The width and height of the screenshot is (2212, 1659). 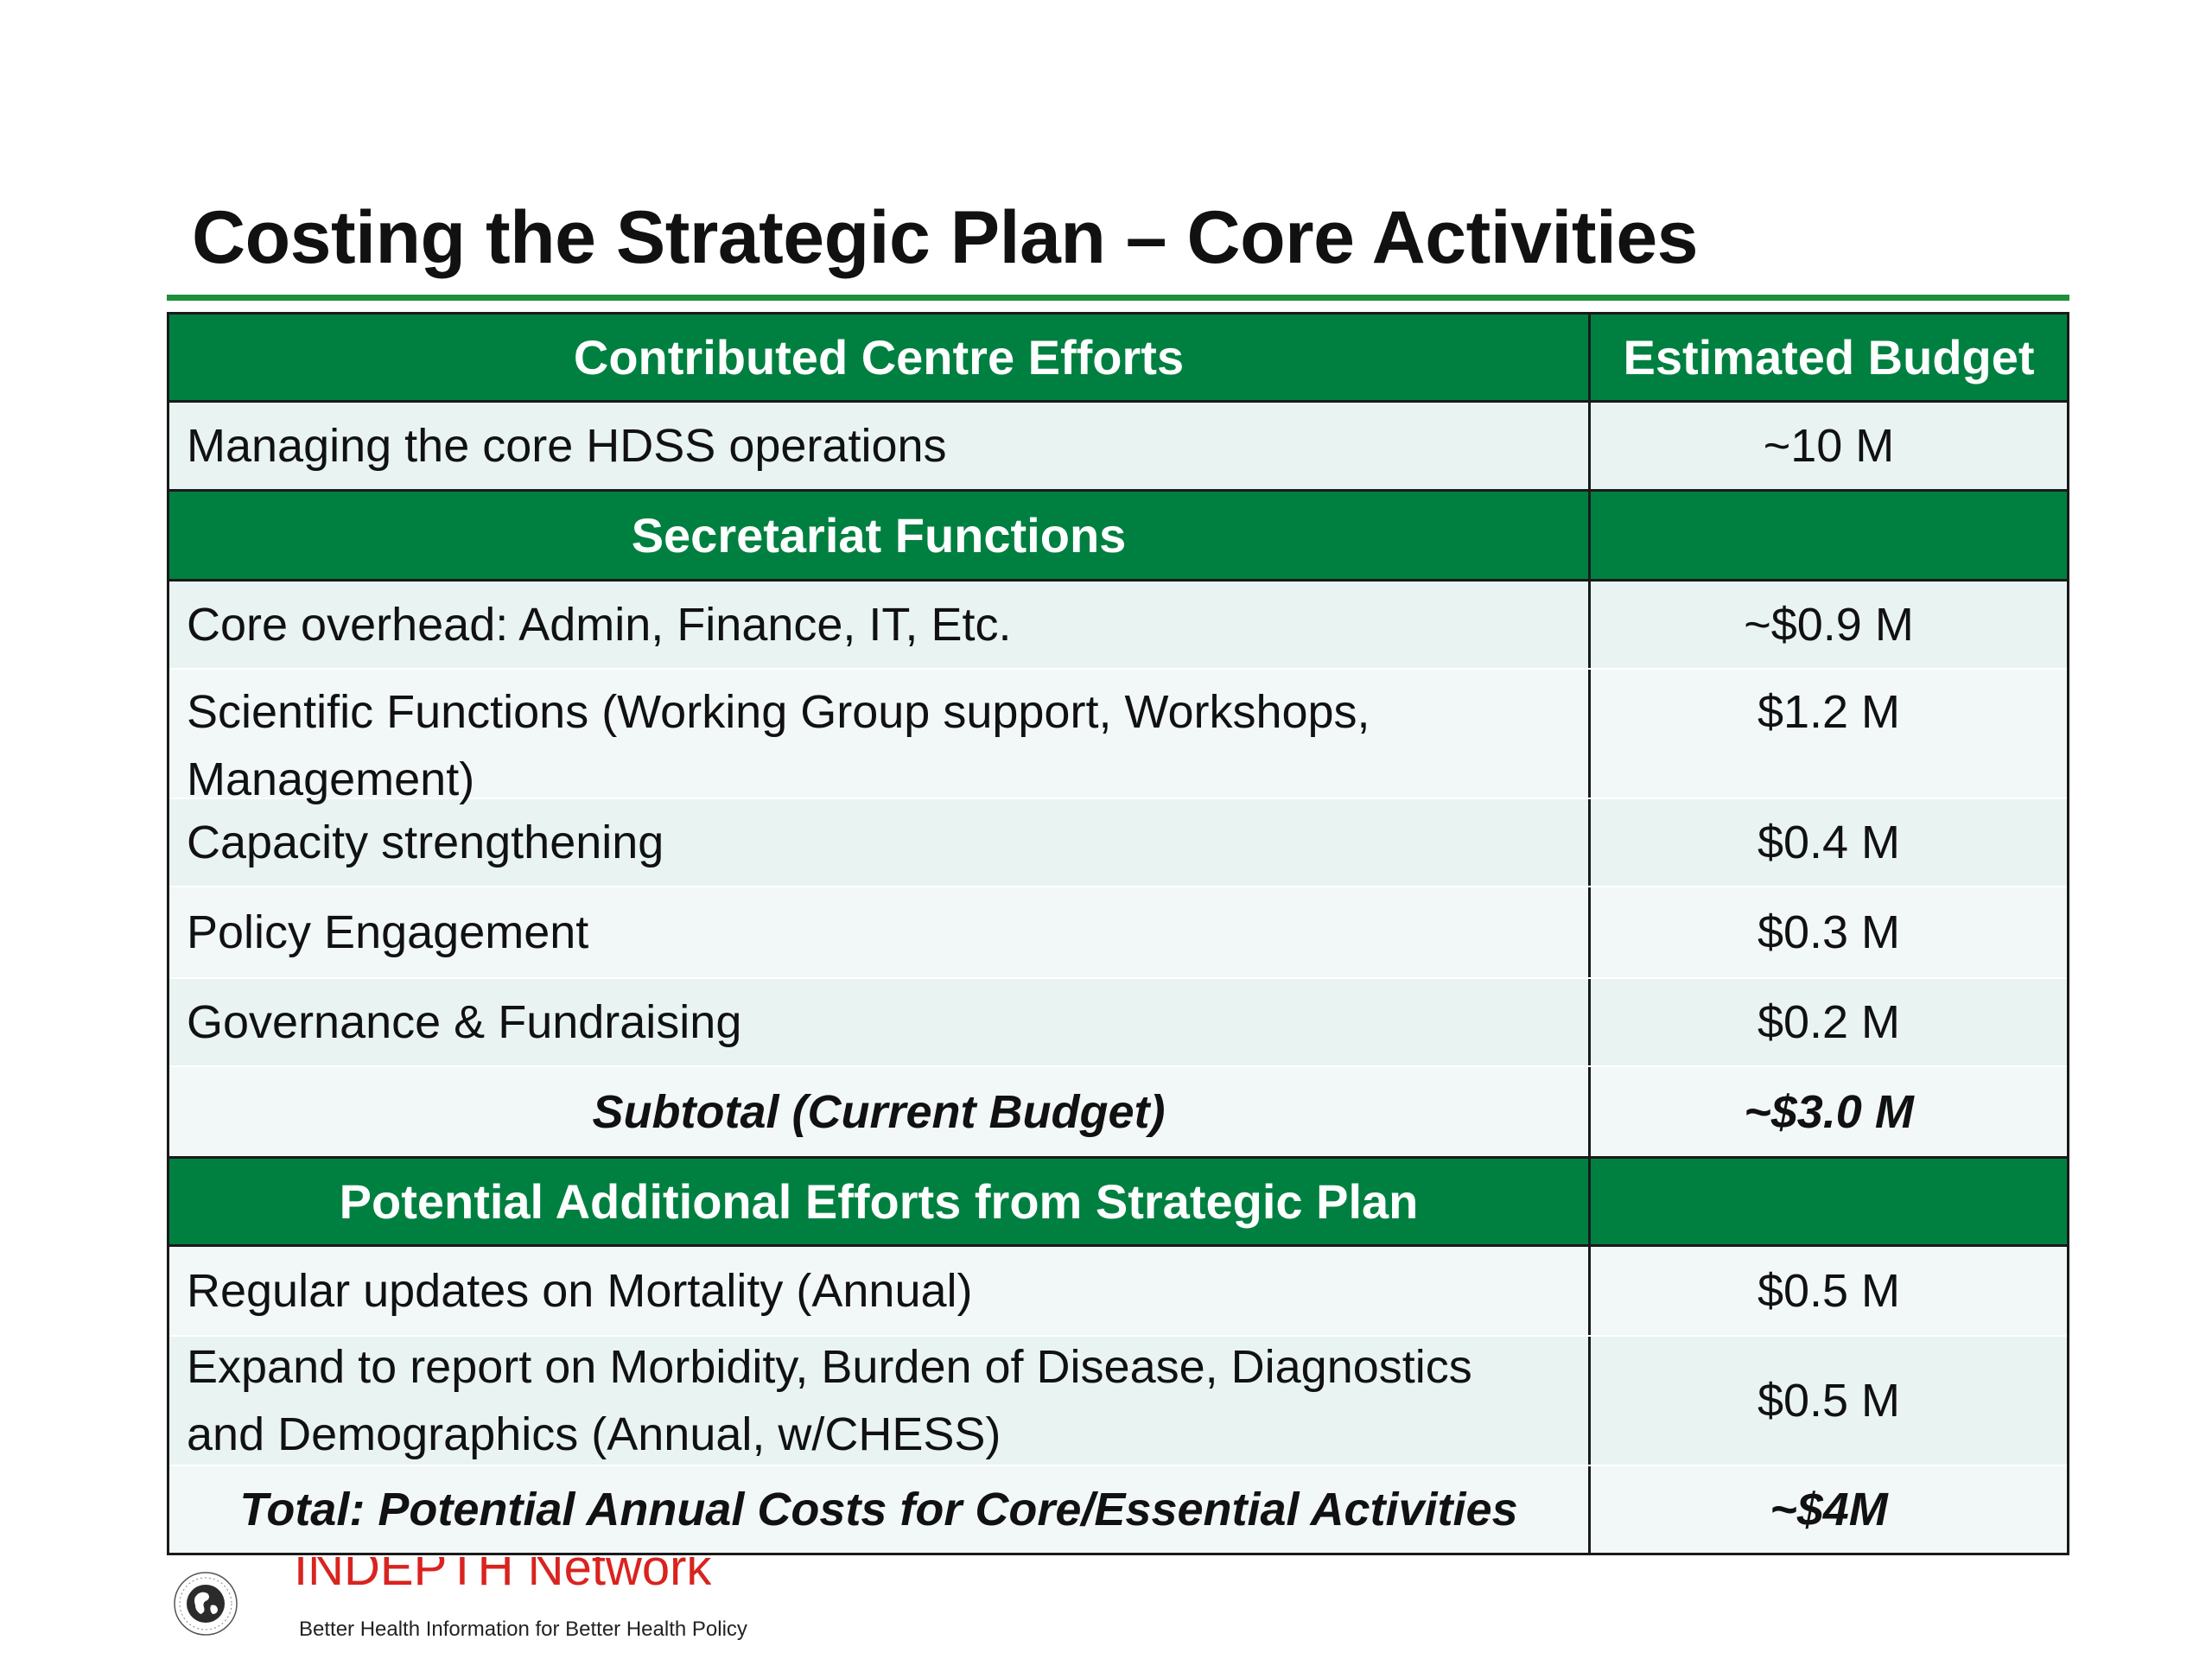 I want to click on header-budget: Estimated Budget, so click(x=1829, y=357).